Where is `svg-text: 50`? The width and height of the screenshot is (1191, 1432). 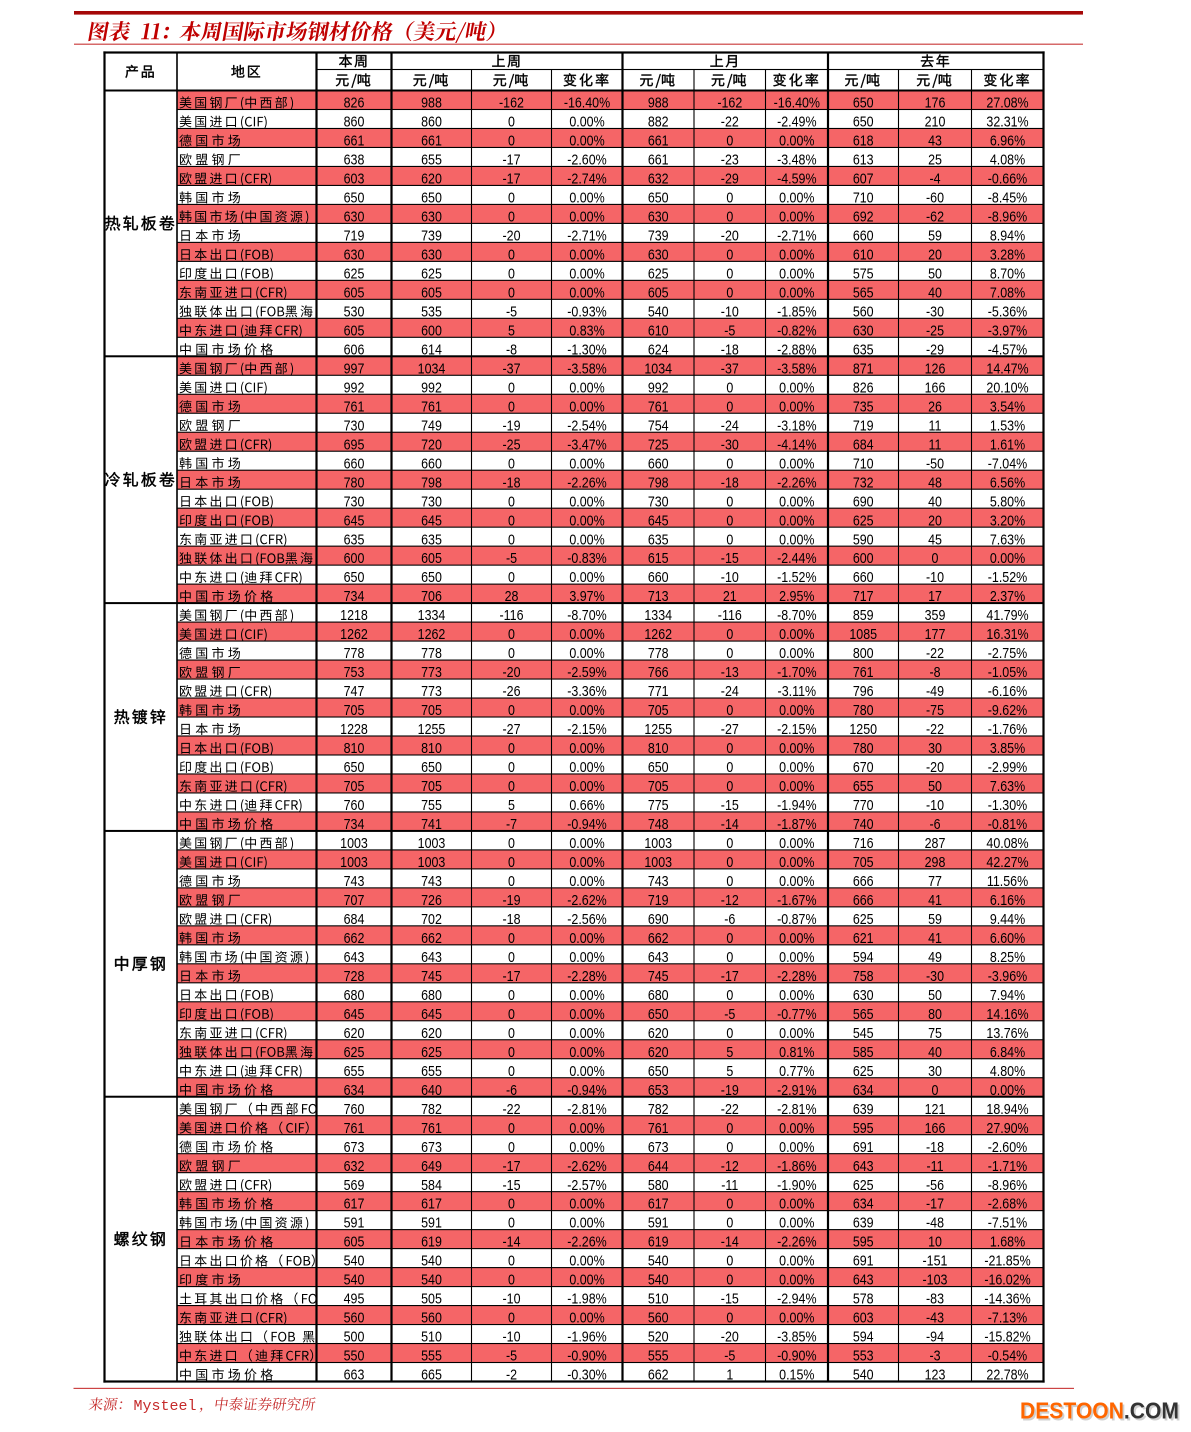 svg-text: 50 is located at coordinates (935, 272).